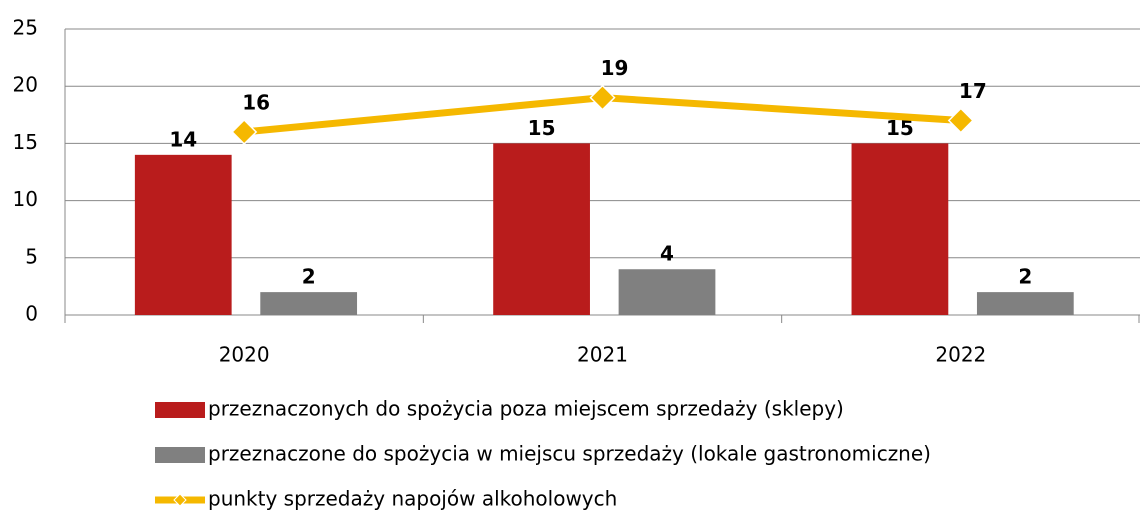 The width and height of the screenshot is (1144, 513). What do you see at coordinates (25, 85) in the screenshot?
I see `y-tick-label: 20` at bounding box center [25, 85].